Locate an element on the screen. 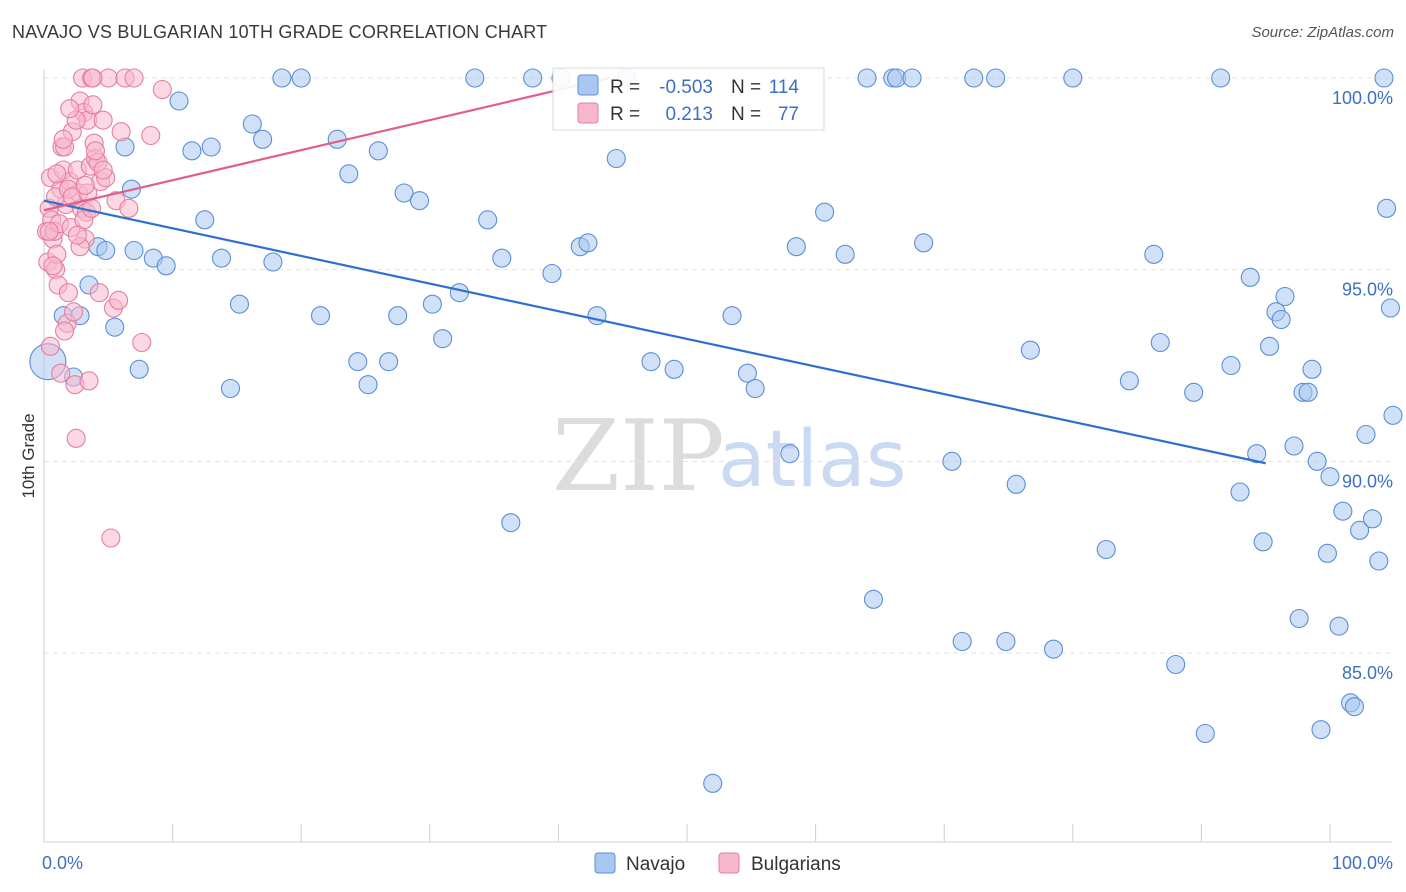 The image size is (1406, 892). legend-navajo-icon is located at coordinates (605, 863).